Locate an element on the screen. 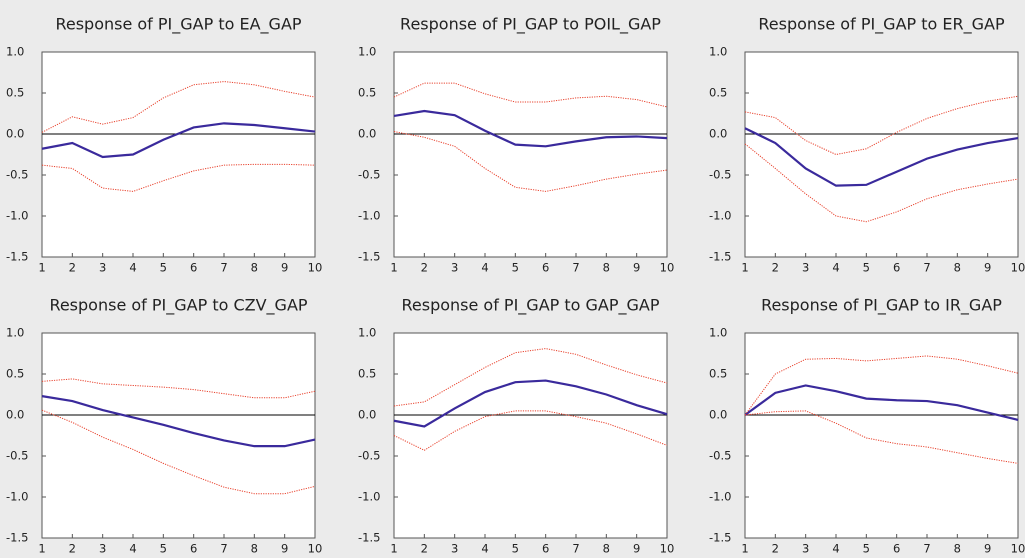 The width and height of the screenshot is (1025, 558). chart-title: Response of PI_GAP to GAP_GAP is located at coordinates (530, 306).